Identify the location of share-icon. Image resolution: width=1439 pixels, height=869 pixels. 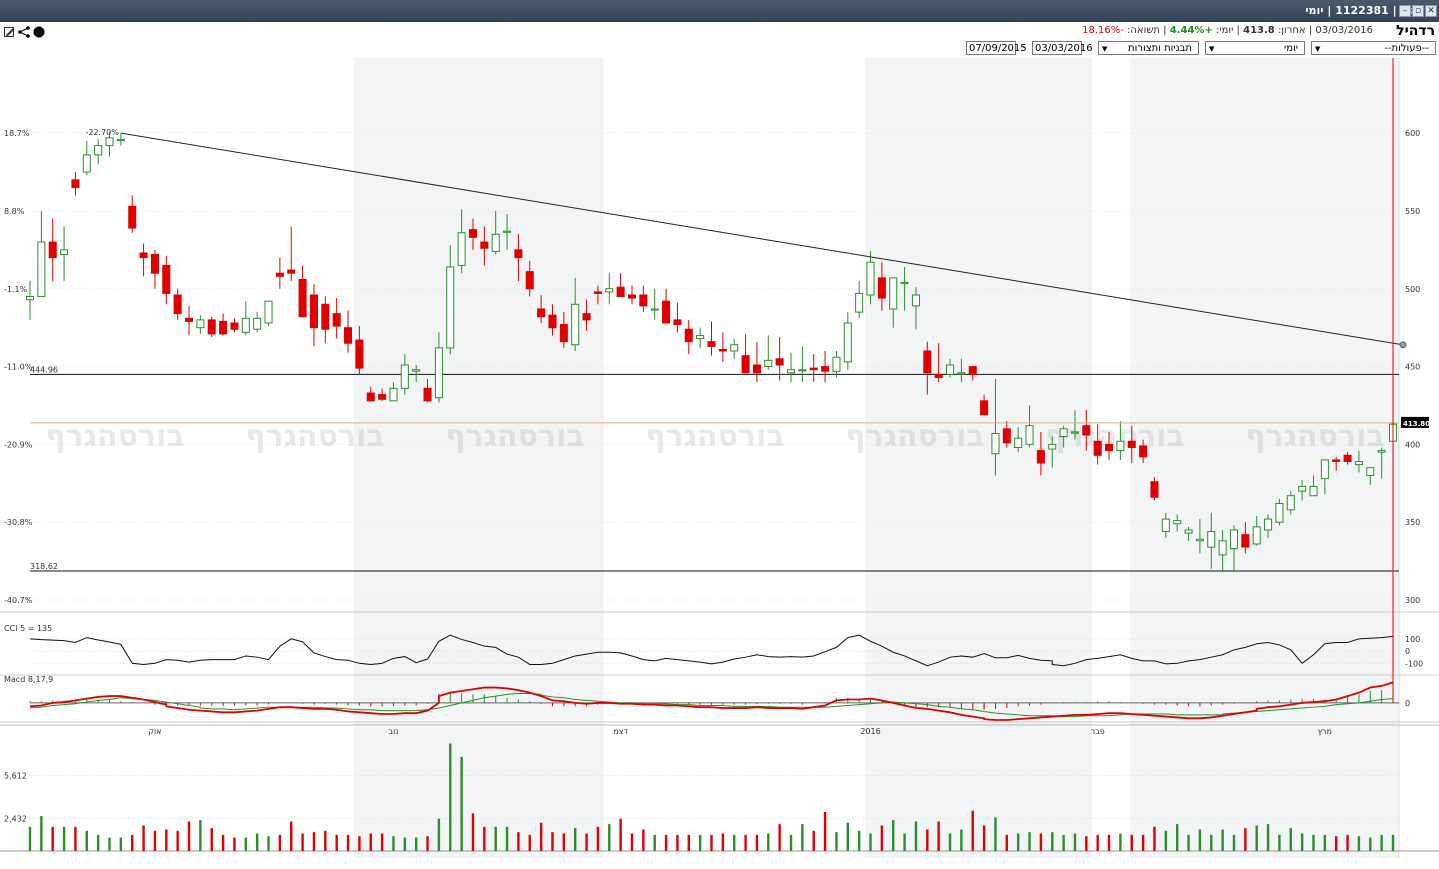
(24, 32).